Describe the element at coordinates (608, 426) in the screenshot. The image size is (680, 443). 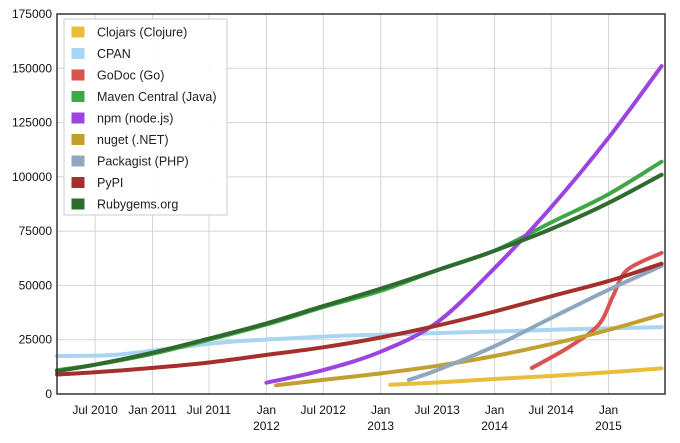
I see `x-tick-year-label: 2015` at that location.